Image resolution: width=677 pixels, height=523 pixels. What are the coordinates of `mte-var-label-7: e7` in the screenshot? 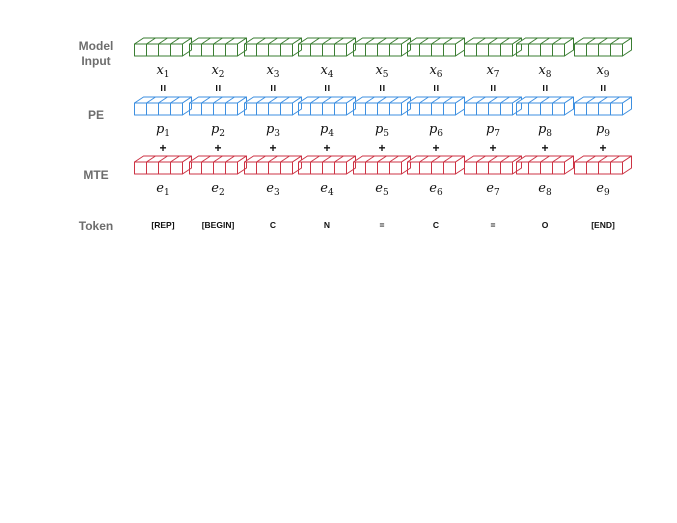 It's located at (493, 189).